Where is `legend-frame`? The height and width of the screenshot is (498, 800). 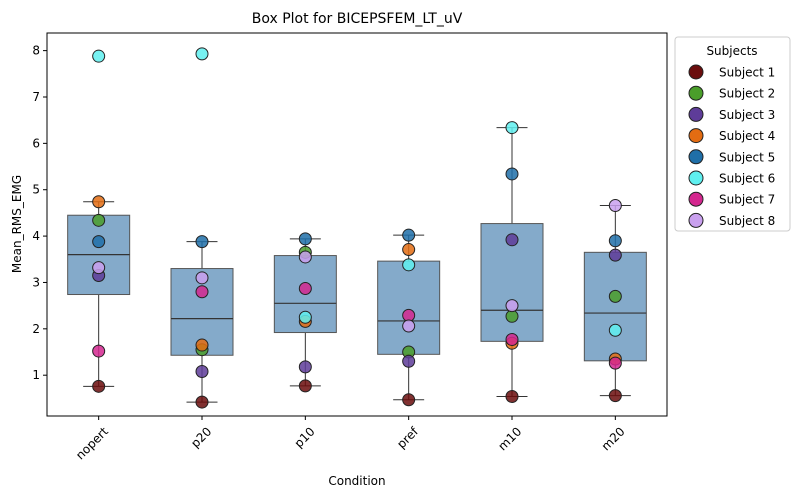
legend-frame is located at coordinates (732, 134).